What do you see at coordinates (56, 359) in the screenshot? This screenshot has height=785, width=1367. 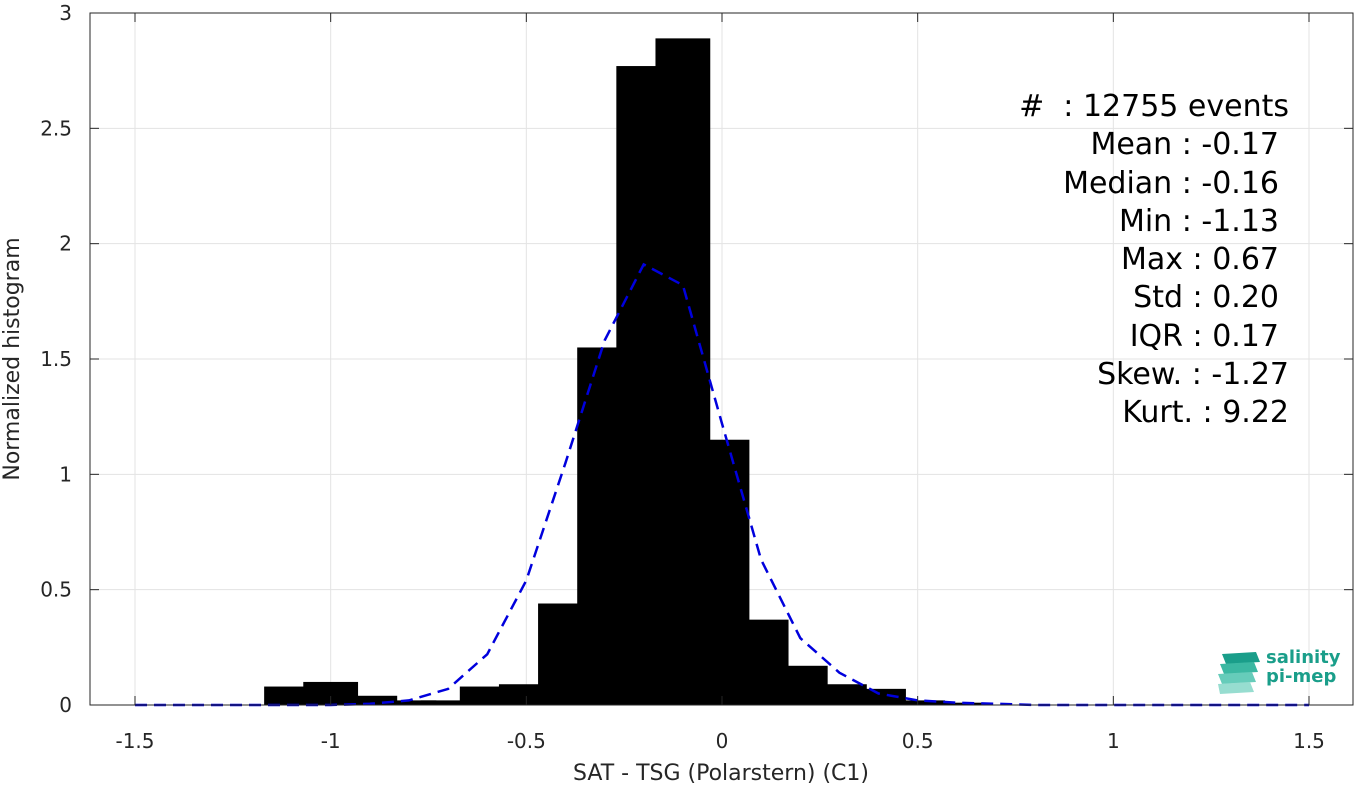 I see `y-tick-label: 1.5` at bounding box center [56, 359].